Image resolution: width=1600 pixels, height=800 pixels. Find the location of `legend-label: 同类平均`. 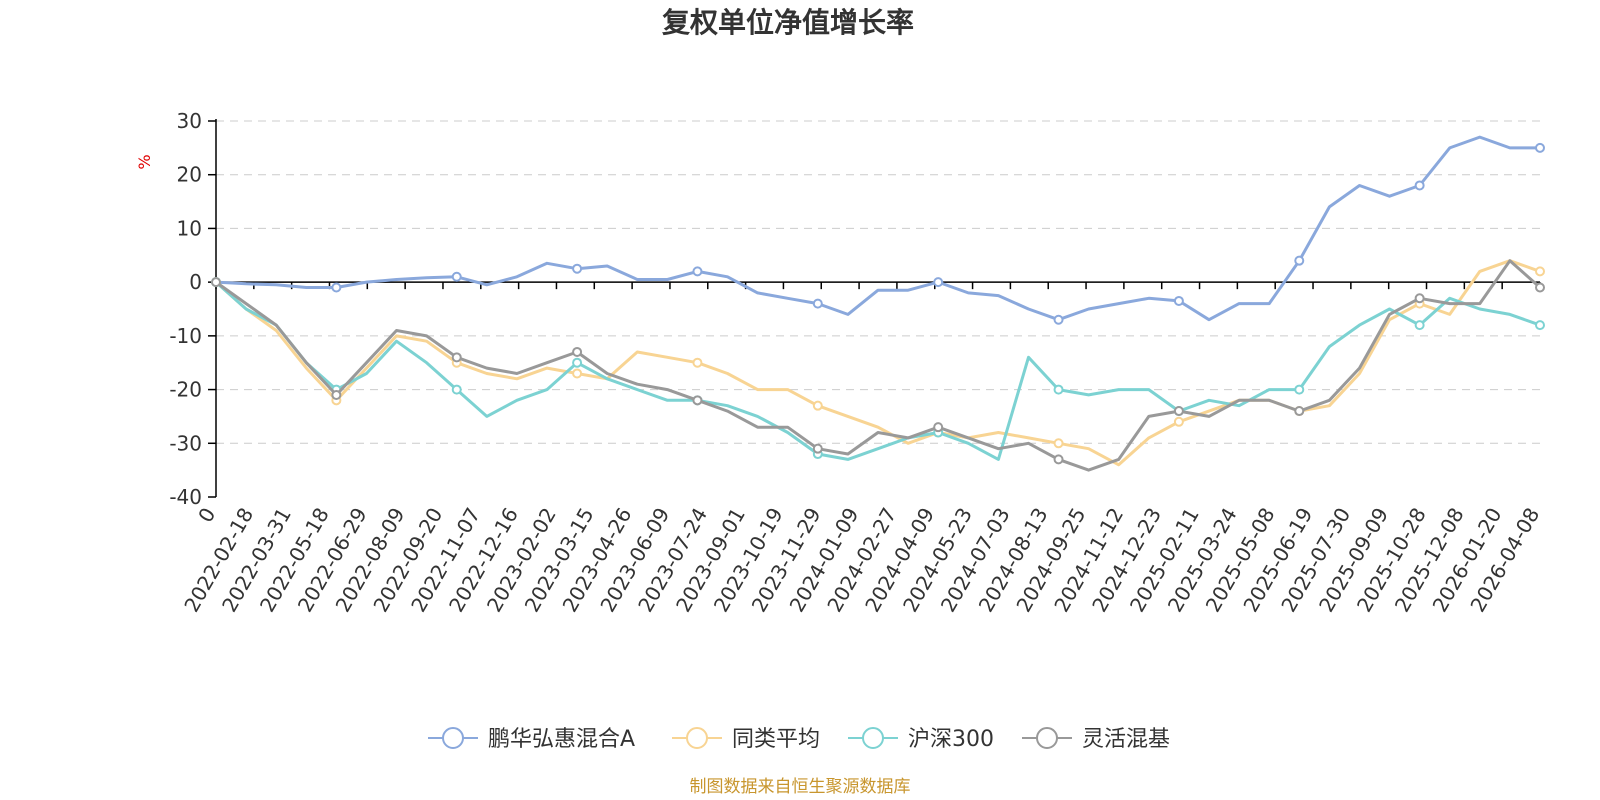

legend-label: 同类平均 is located at coordinates (776, 739).